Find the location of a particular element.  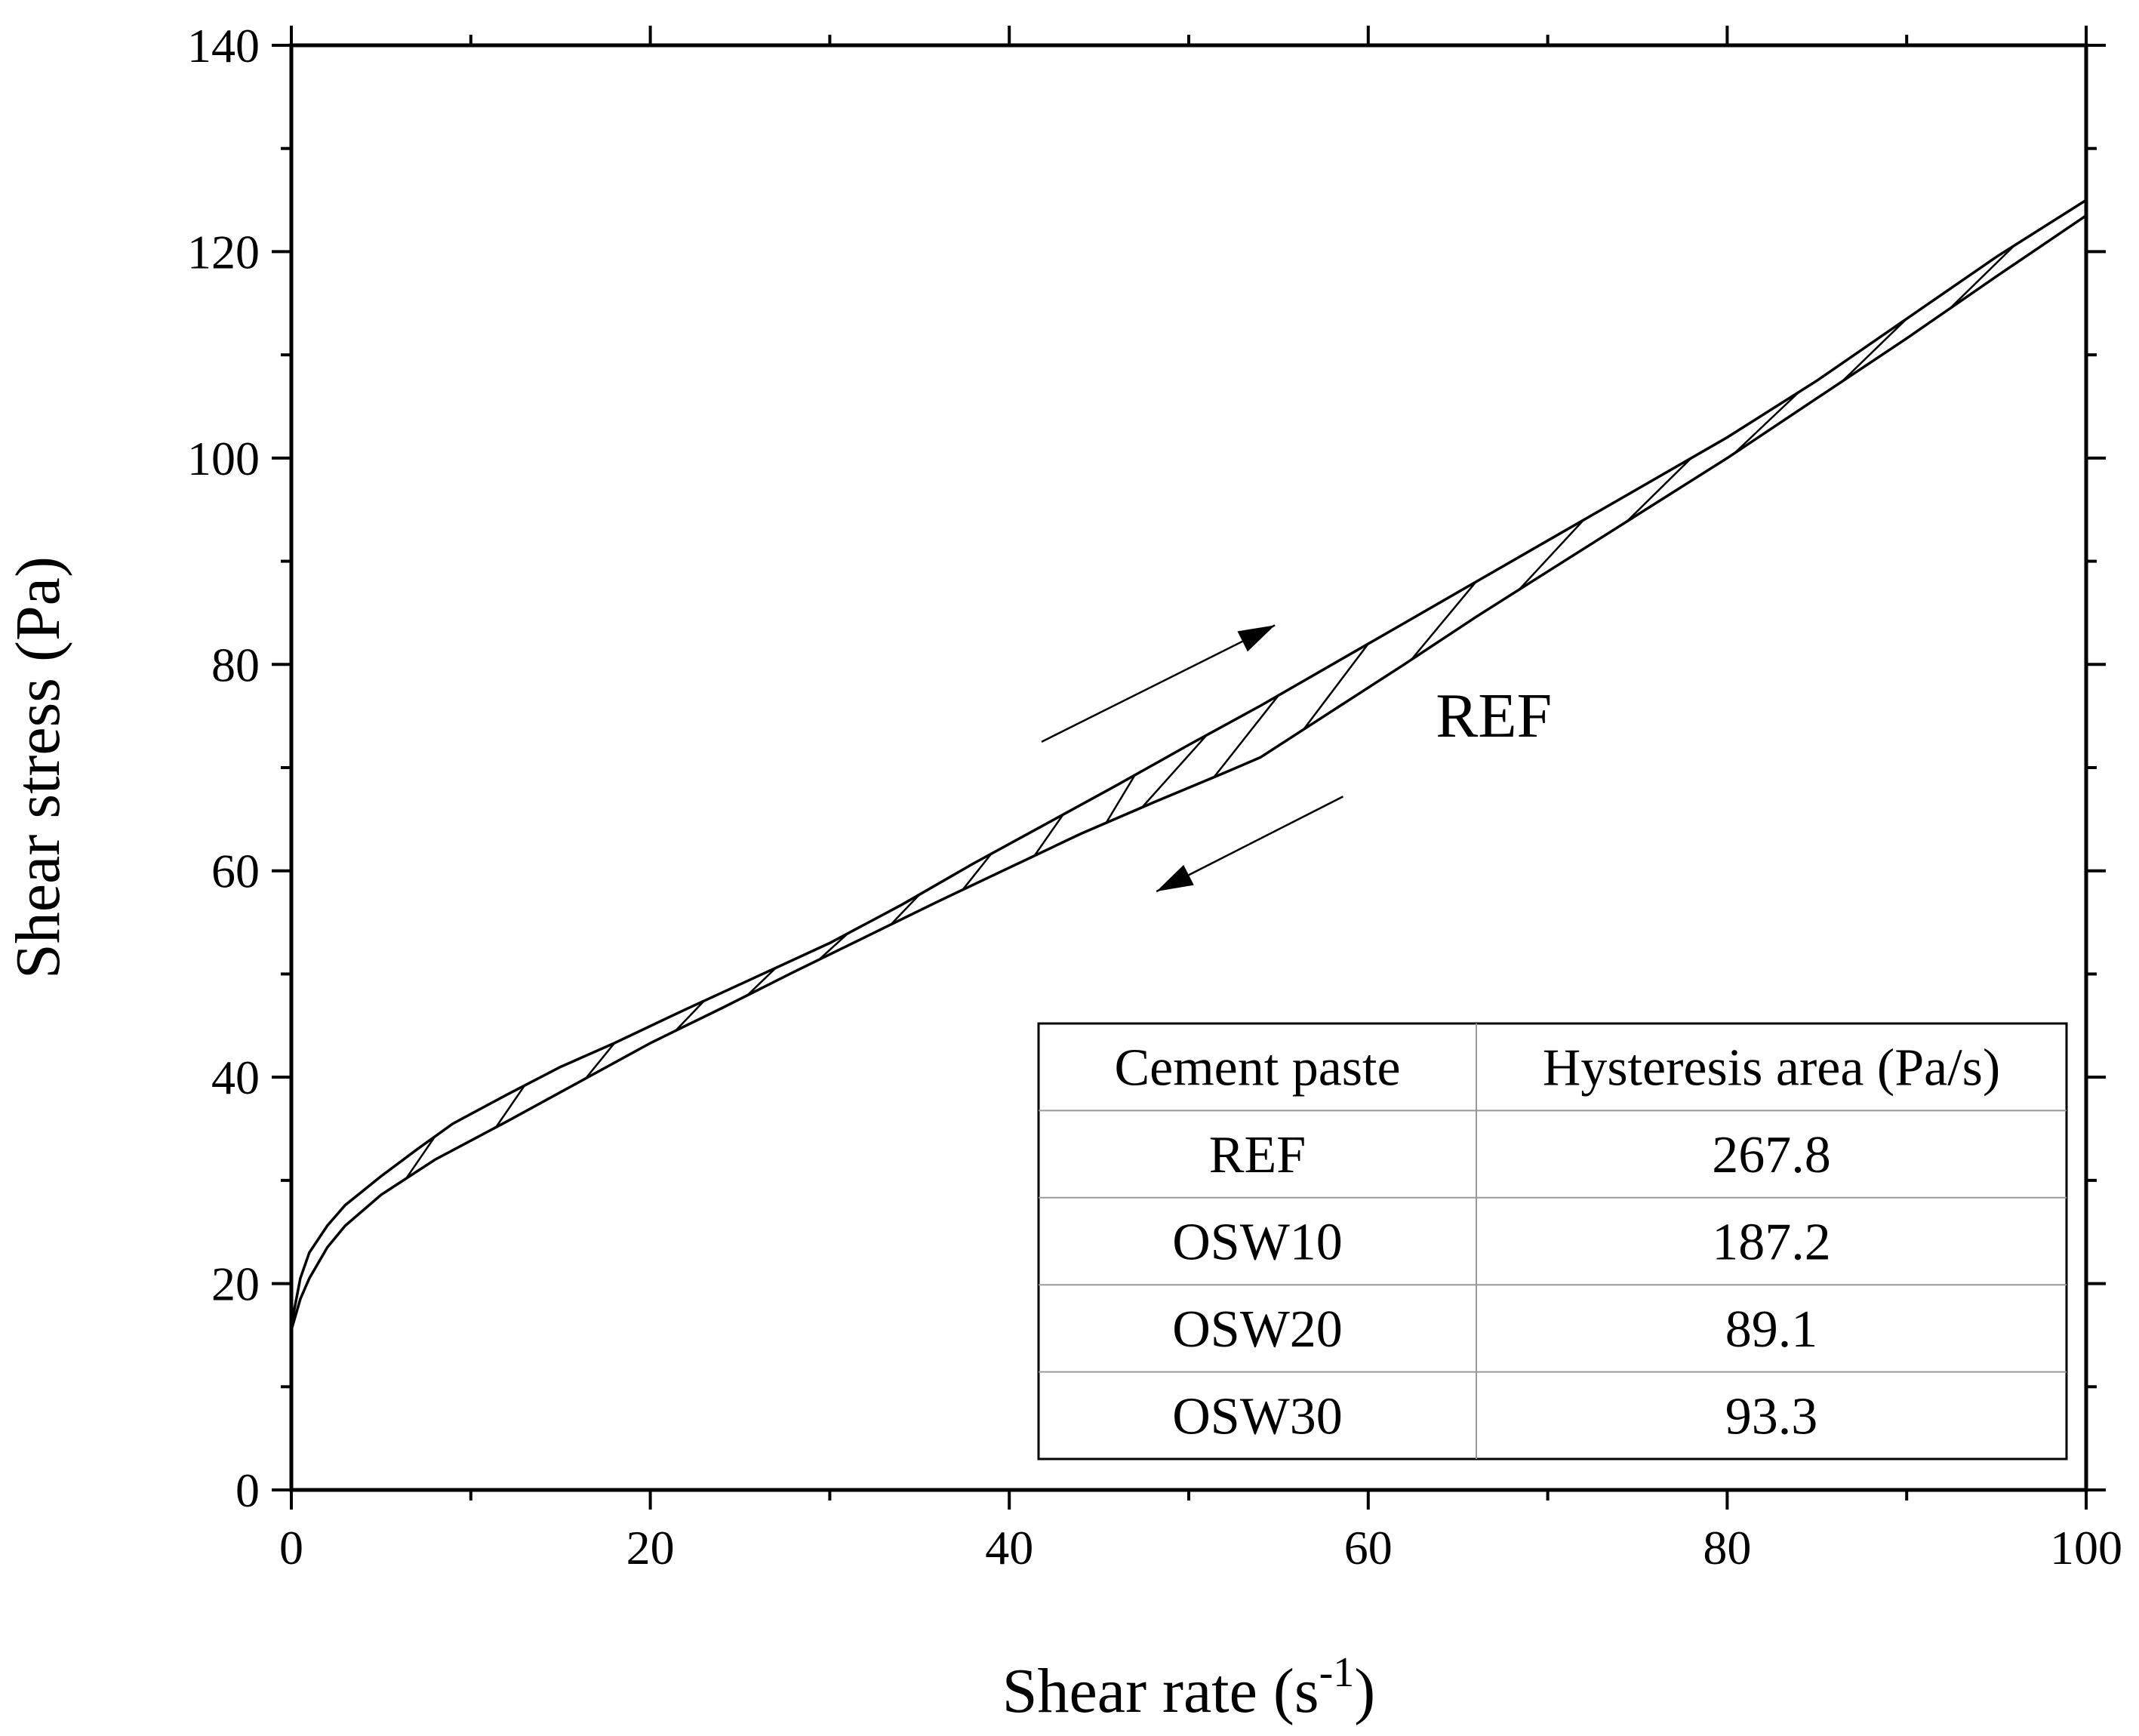

y-tick-label: 80 is located at coordinates (235, 664).